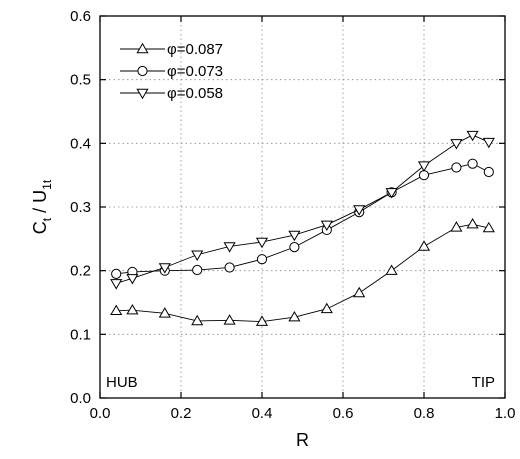  Describe the element at coordinates (80, 143) in the screenshot. I see `y-tick-label: 0.4` at that location.